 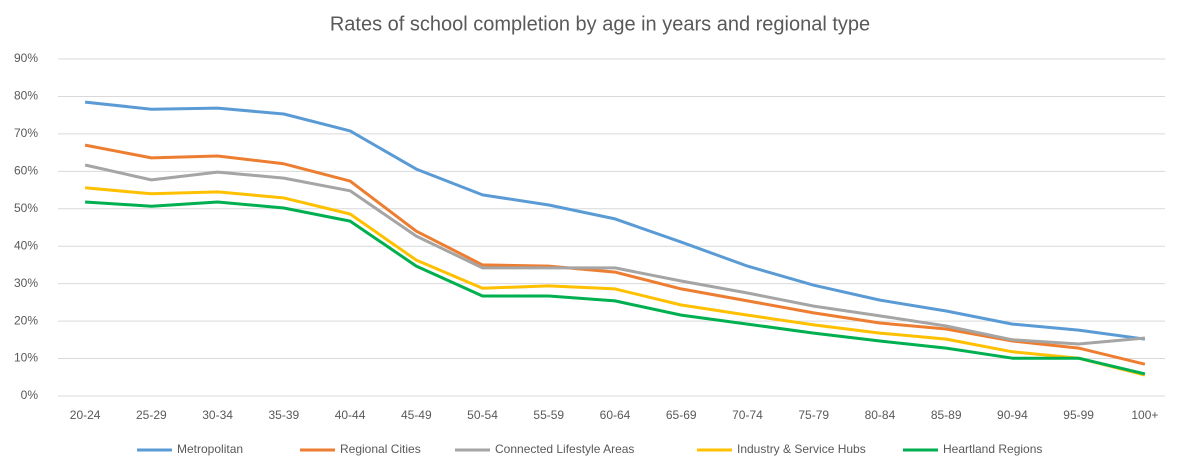 What do you see at coordinates (747, 415) in the screenshot?
I see `x-tick-label: 70-74` at bounding box center [747, 415].